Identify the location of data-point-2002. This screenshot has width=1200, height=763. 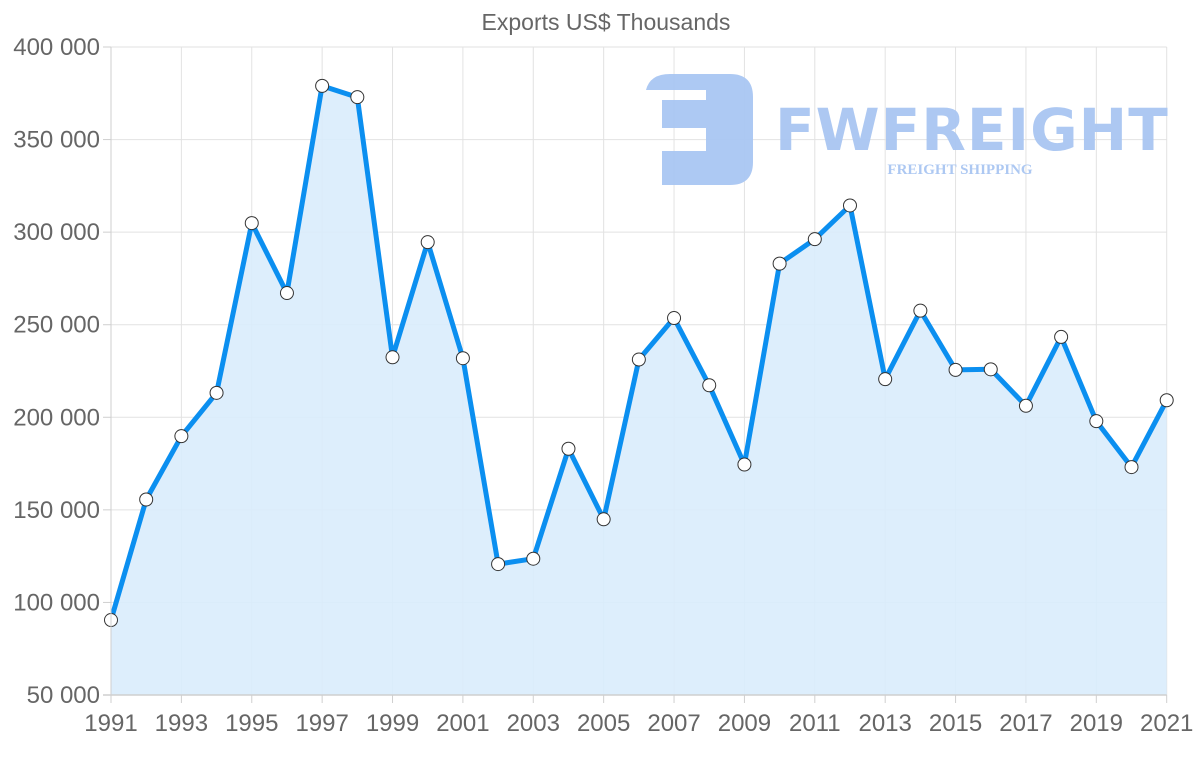
(498, 564).